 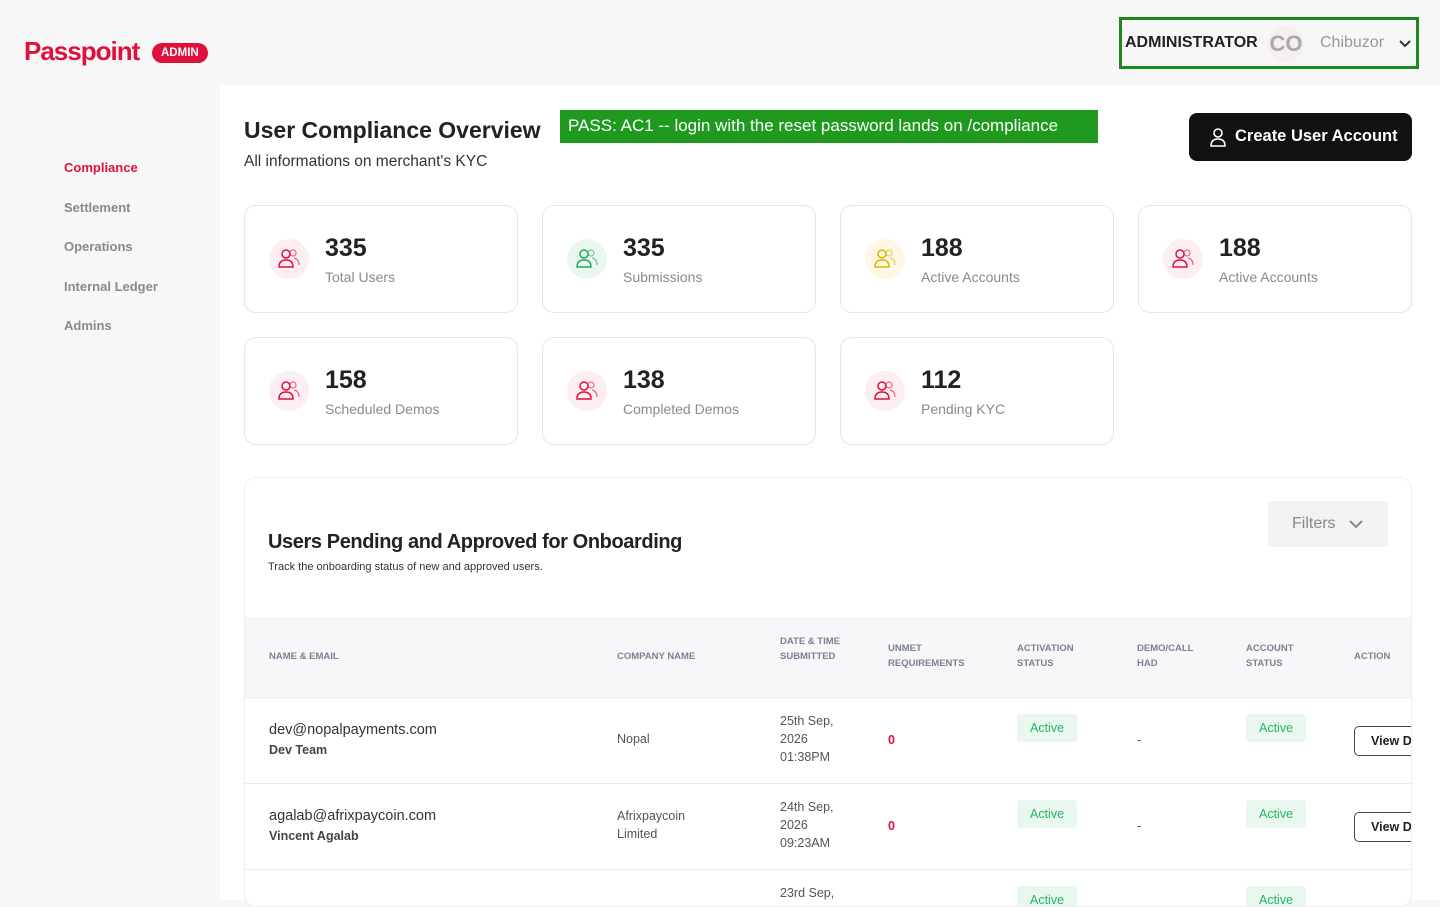 What do you see at coordinates (88, 325) in the screenshot?
I see `nav-item: Admins` at bounding box center [88, 325].